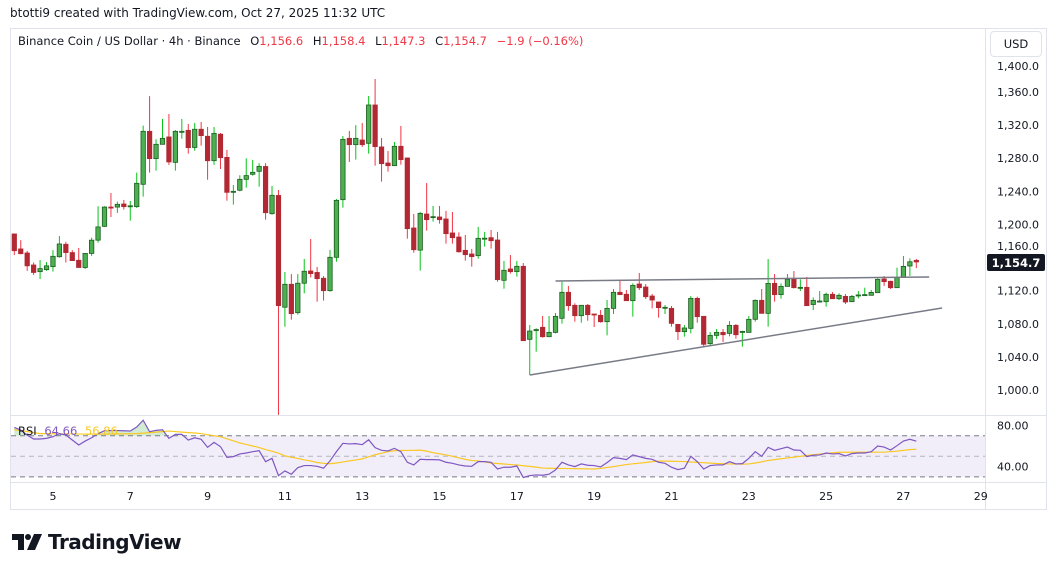 This screenshot has width=1057, height=571. What do you see at coordinates (101, 431) in the screenshot?
I see `rsi-ma-value: 56.86` at bounding box center [101, 431].